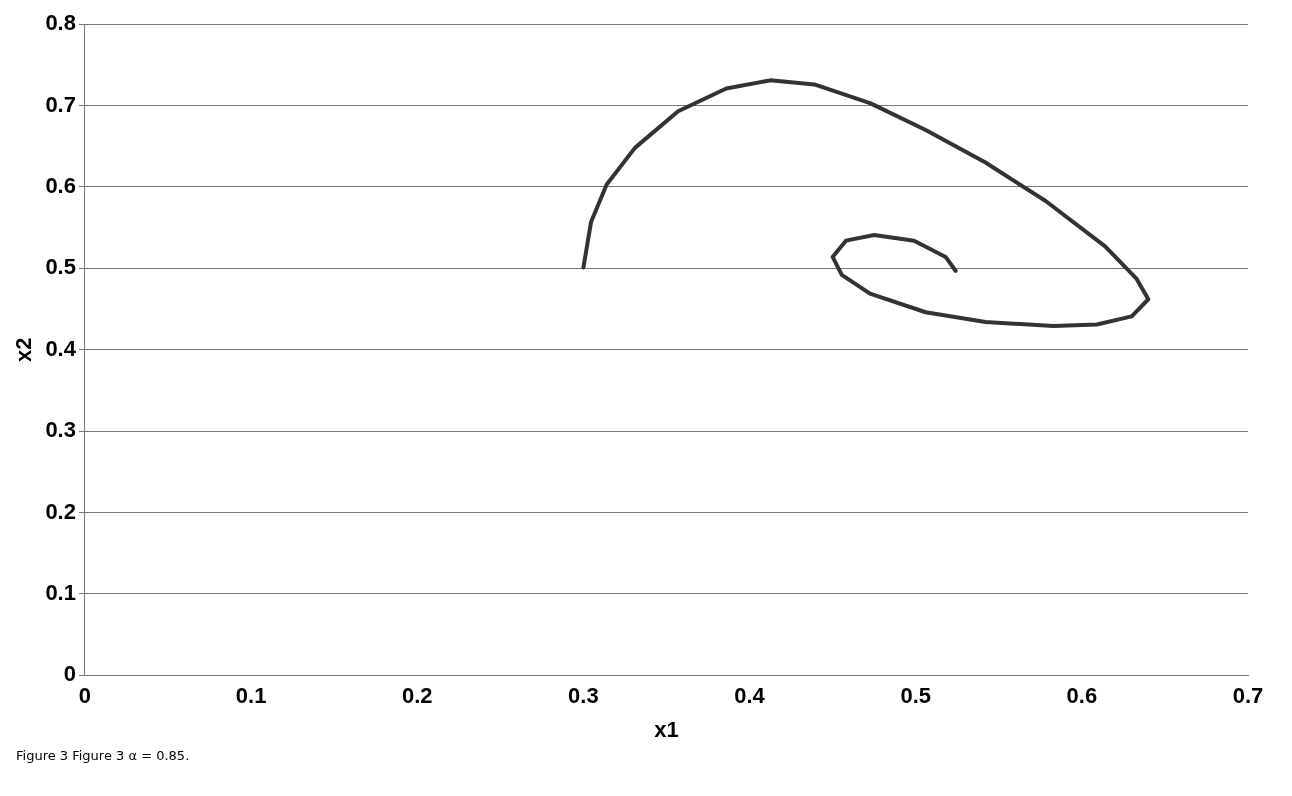 This screenshot has height=796, width=1292. I want to click on x-tick-label: 0.7, so click(1248, 696).